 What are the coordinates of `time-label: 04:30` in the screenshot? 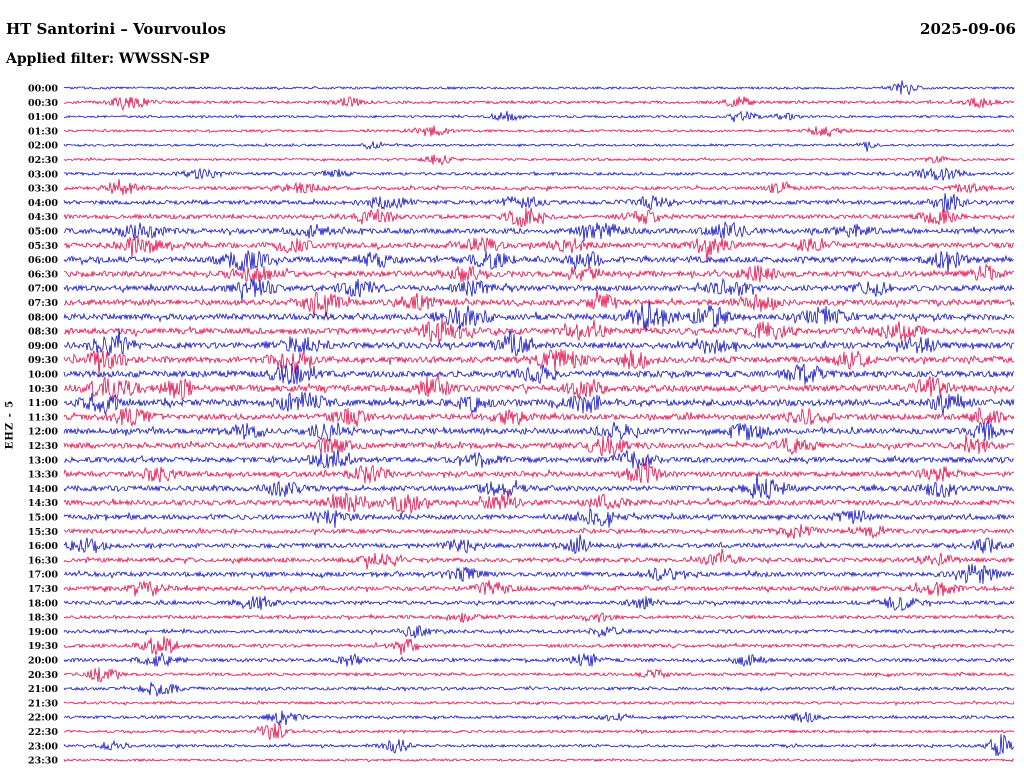 It's located at (43, 217).